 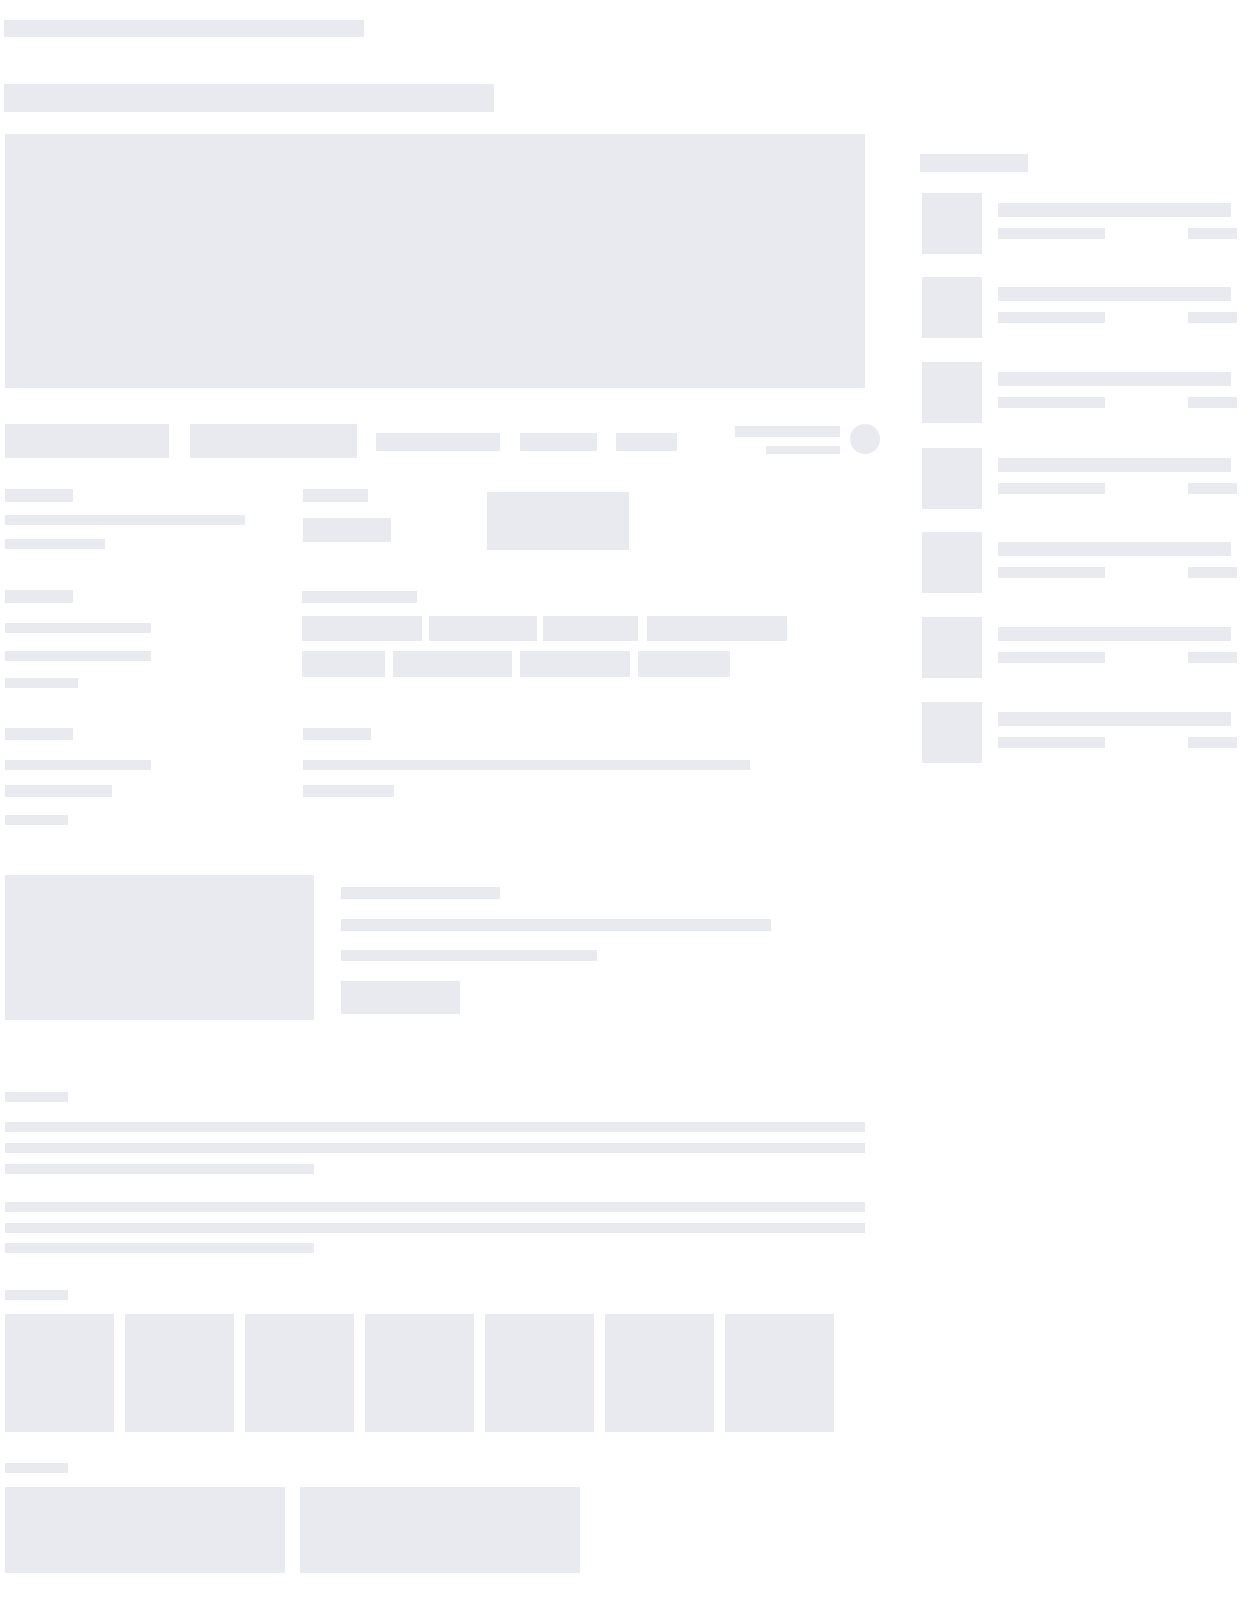 I want to click on description-line-1-placeholder, so click(x=435, y=1127).